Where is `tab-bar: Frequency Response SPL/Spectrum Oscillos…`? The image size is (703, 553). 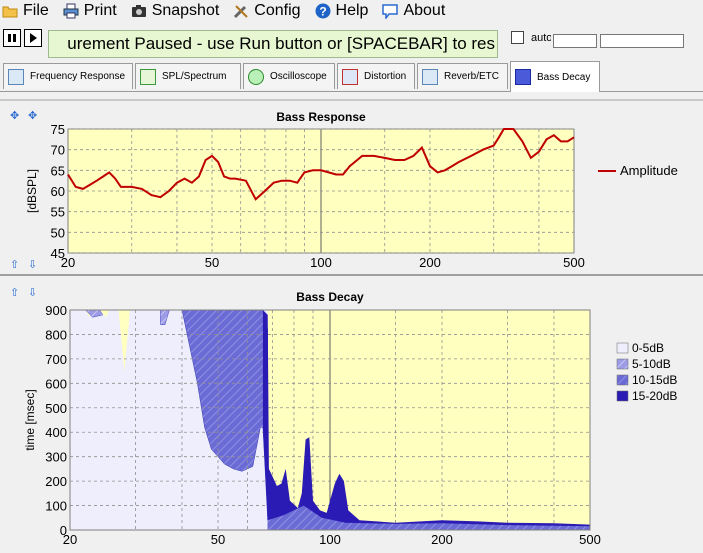
tab-bar: Frequency Response SPL/Spectrum Oscillos… is located at coordinates (351, 76).